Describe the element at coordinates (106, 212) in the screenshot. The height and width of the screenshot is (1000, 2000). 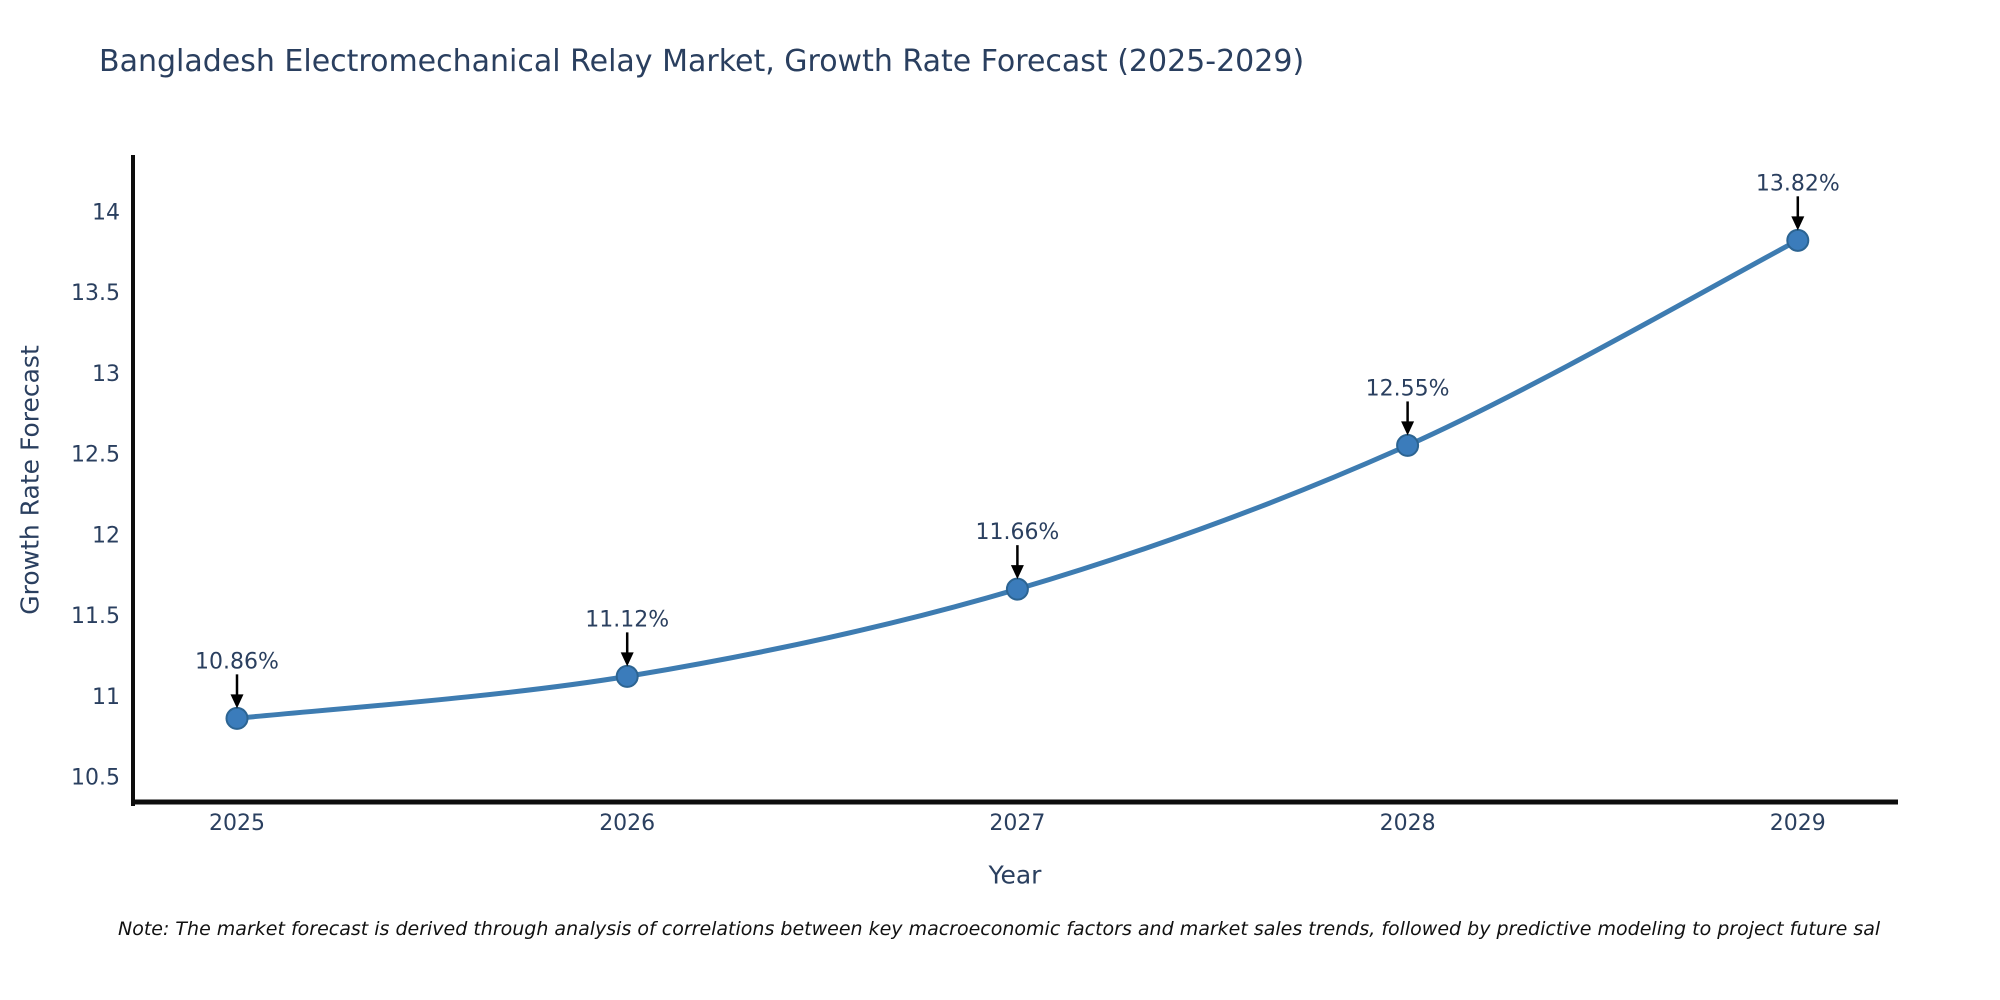
I see `y-tick-label: 14` at that location.